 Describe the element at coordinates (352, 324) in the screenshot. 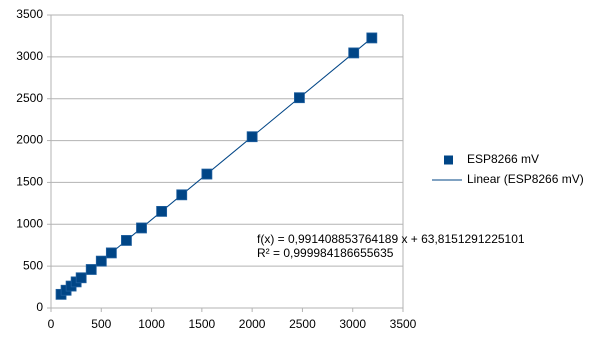

I see `x-tick-label: 3000` at that location.